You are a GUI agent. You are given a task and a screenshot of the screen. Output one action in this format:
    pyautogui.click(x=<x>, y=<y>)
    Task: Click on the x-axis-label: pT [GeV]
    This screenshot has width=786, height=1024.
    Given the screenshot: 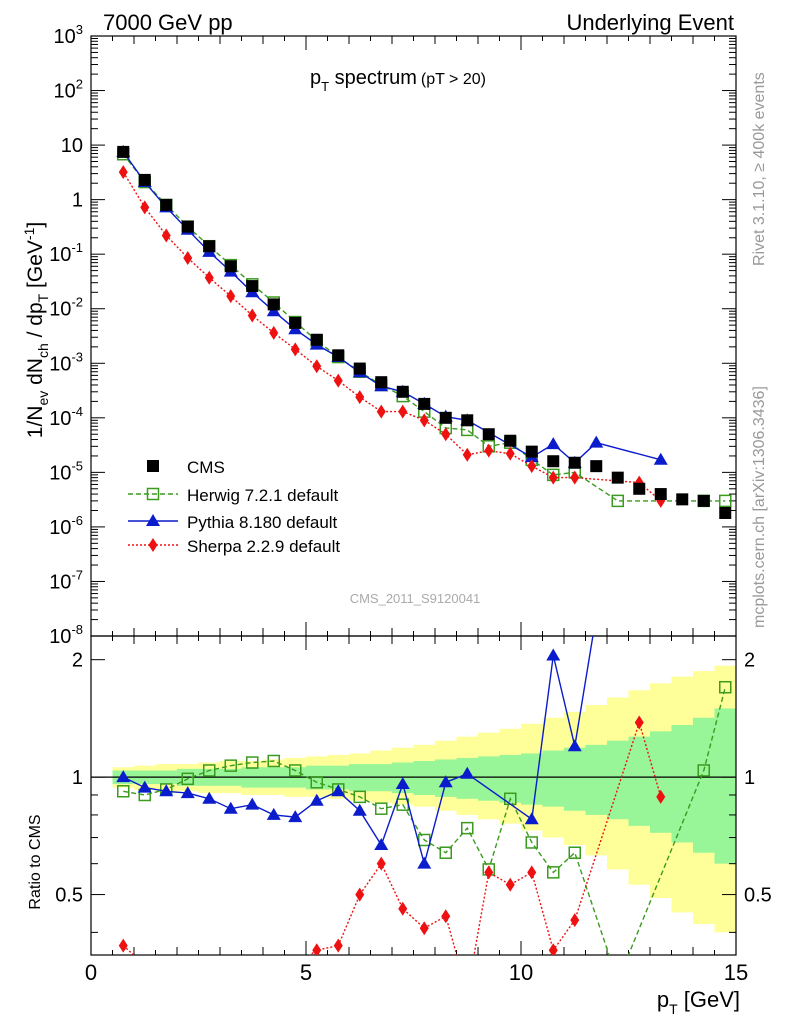 What is the action you would take?
    pyautogui.click(x=698, y=1002)
    